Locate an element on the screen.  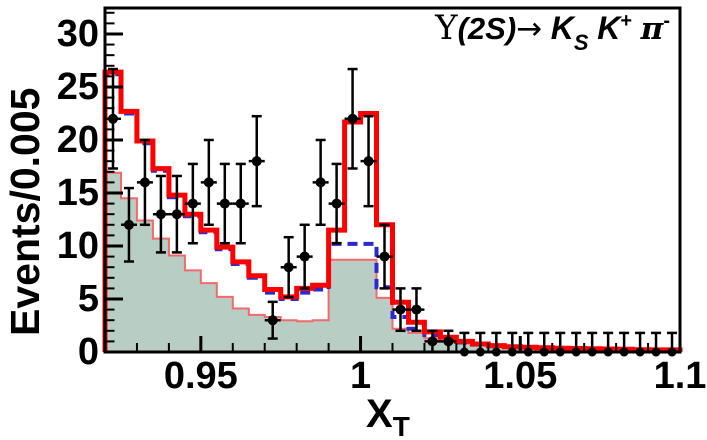
y-tick-label: 5 is located at coordinates (88, 298).